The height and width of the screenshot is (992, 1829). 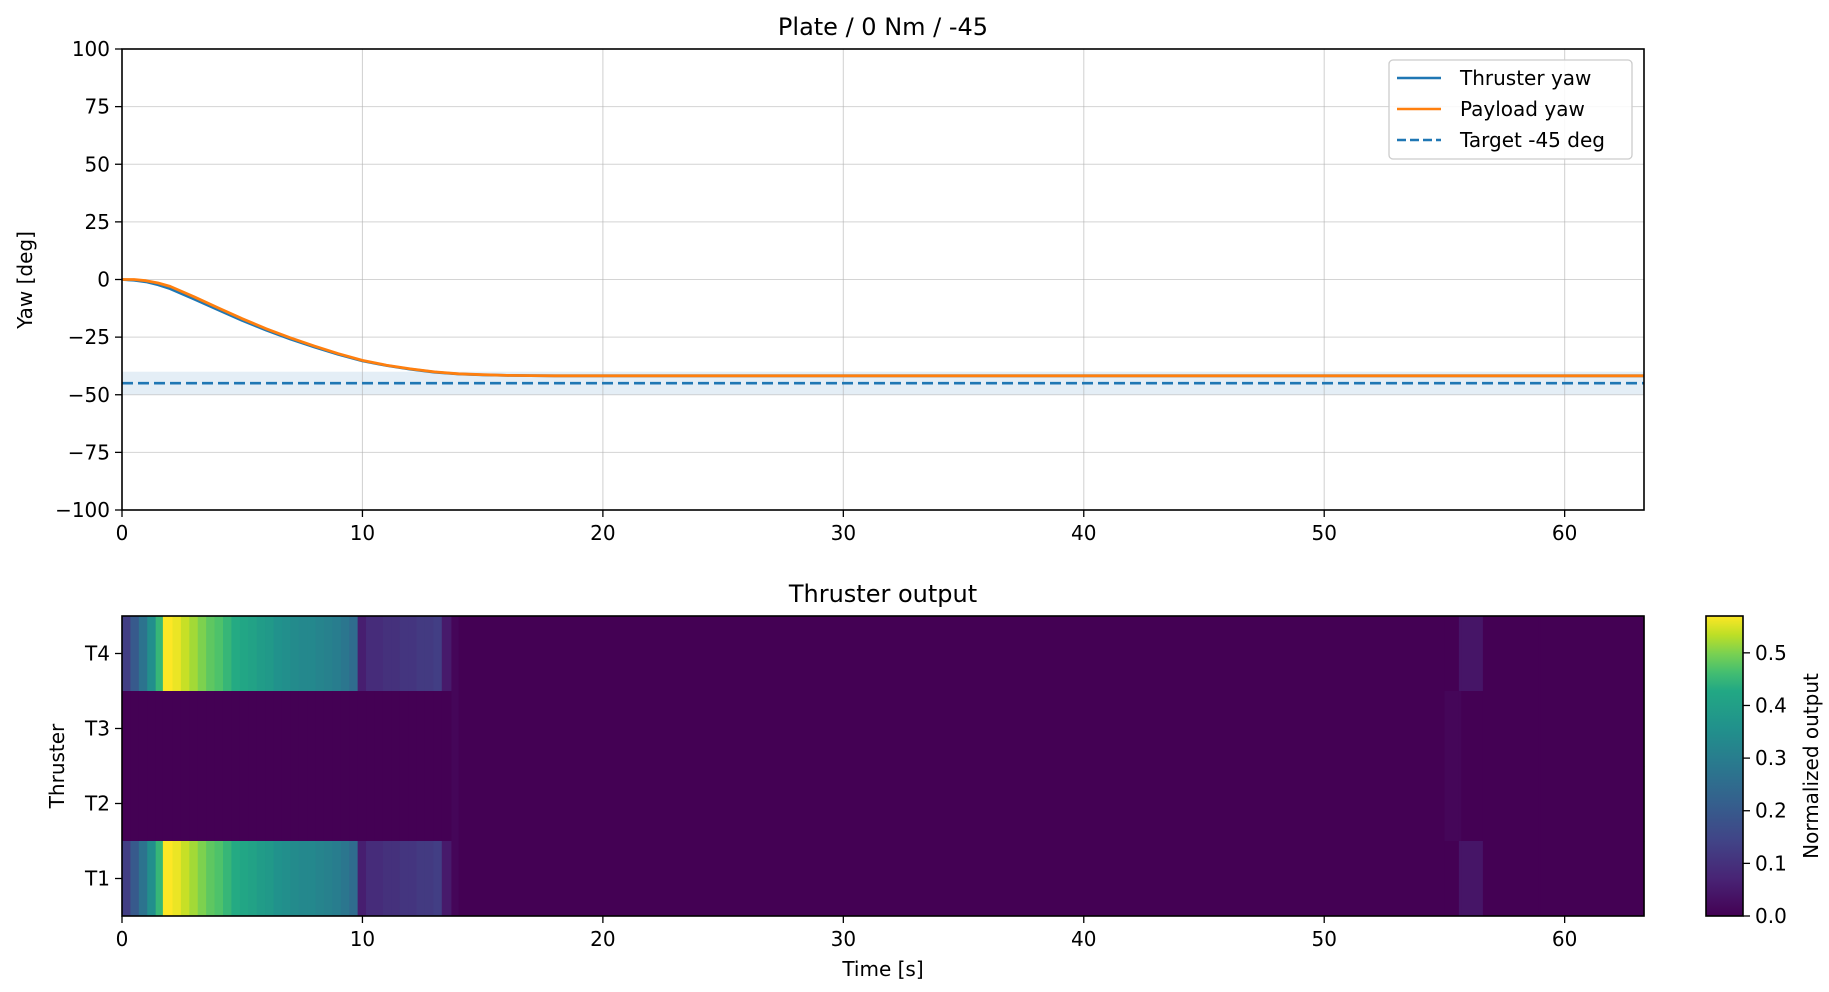 What do you see at coordinates (1765, 784) in the screenshot?
I see `colorbar-ticks: 0.0 0.1 0.2 0.3 0.4 0.5` at bounding box center [1765, 784].